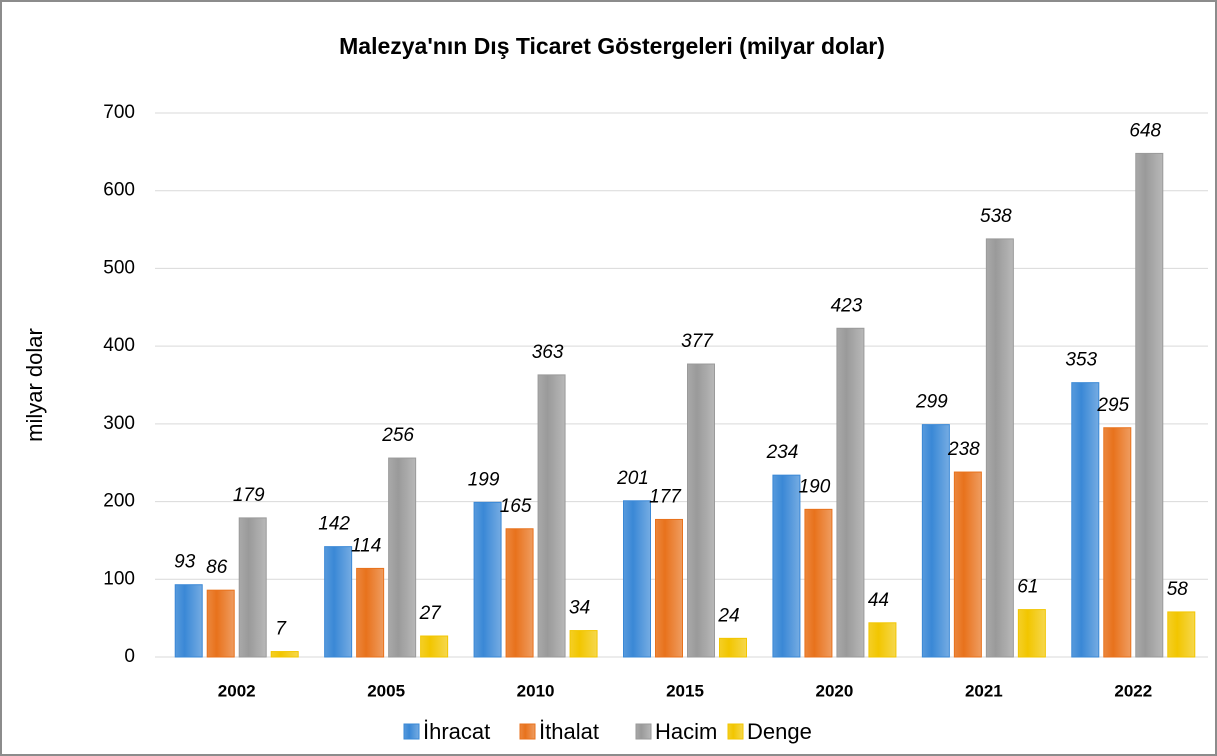 The height and width of the screenshot is (756, 1217). What do you see at coordinates (835, 690) in the screenshot?
I see `x-tick-label: 2020` at bounding box center [835, 690].